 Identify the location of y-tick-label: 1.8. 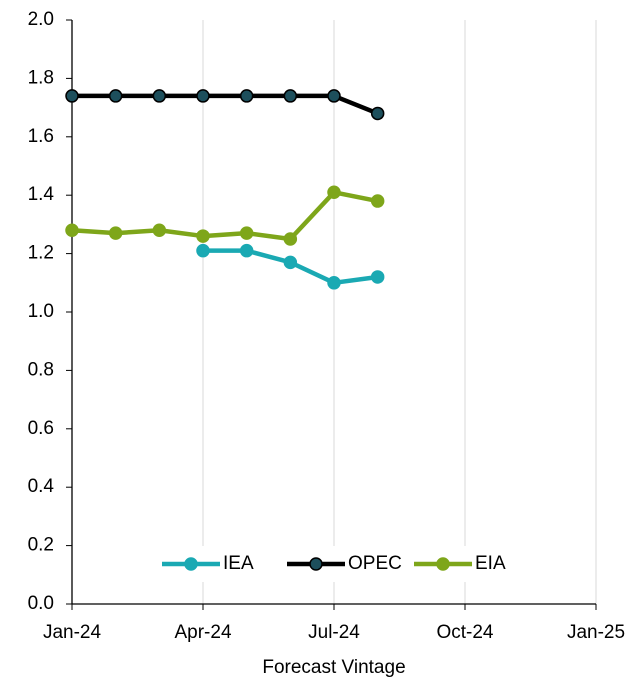
(41, 77).